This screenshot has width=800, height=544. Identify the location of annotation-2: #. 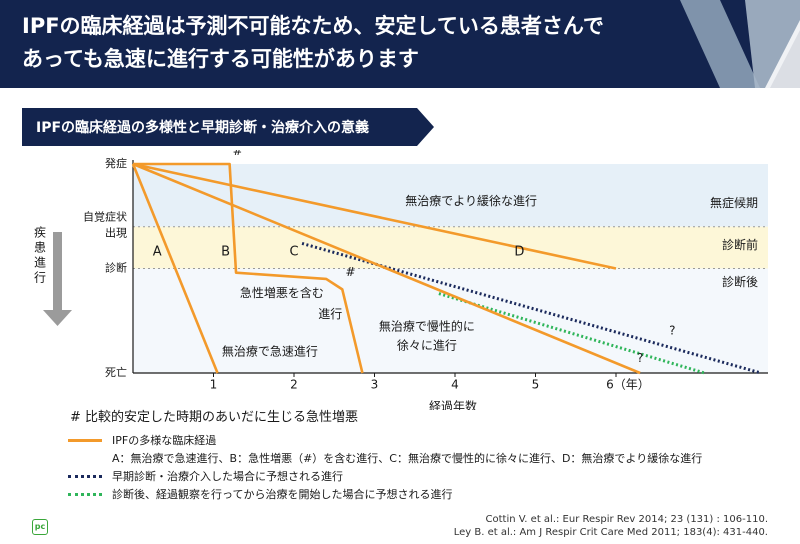
(350, 272).